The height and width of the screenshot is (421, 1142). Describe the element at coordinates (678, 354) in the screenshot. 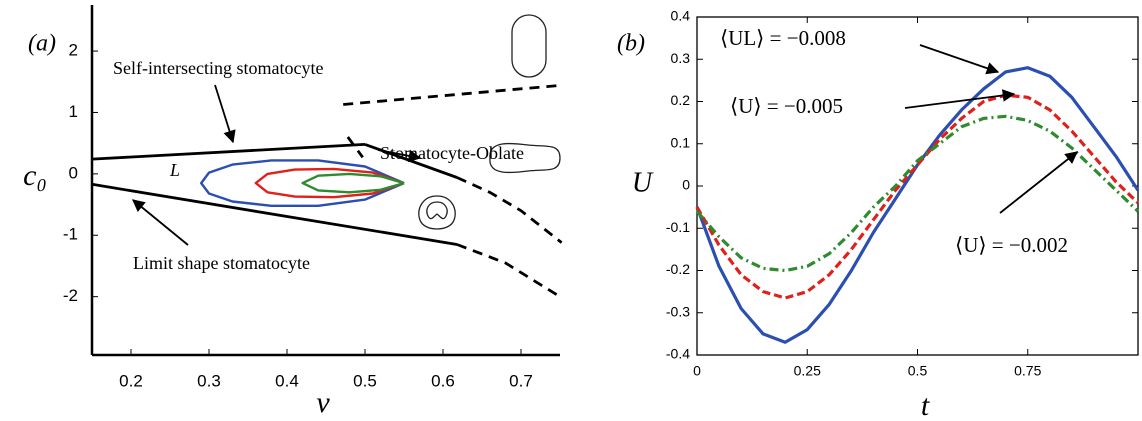

I see `y-tick-label: -0.4` at that location.